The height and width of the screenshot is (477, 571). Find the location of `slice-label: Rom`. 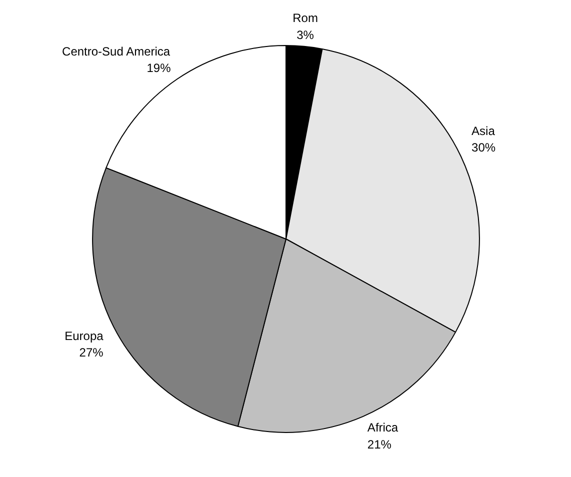

slice-label: Rom is located at coordinates (305, 18).